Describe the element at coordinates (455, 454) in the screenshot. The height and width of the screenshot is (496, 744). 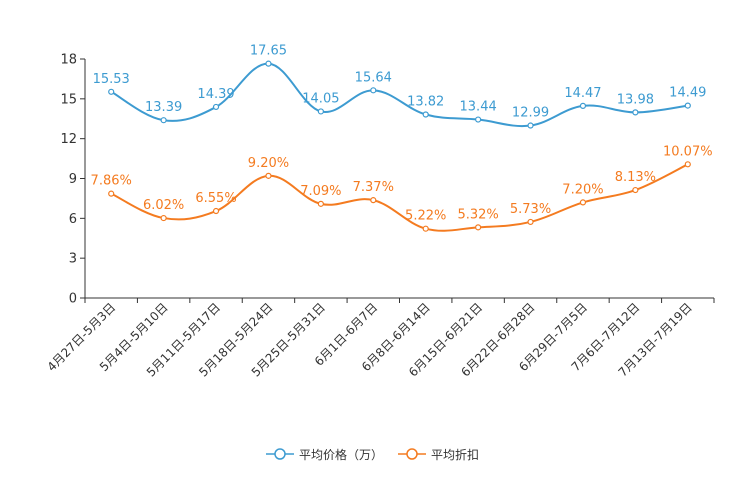
I see `legend-label-discount: 平均折扣` at that location.